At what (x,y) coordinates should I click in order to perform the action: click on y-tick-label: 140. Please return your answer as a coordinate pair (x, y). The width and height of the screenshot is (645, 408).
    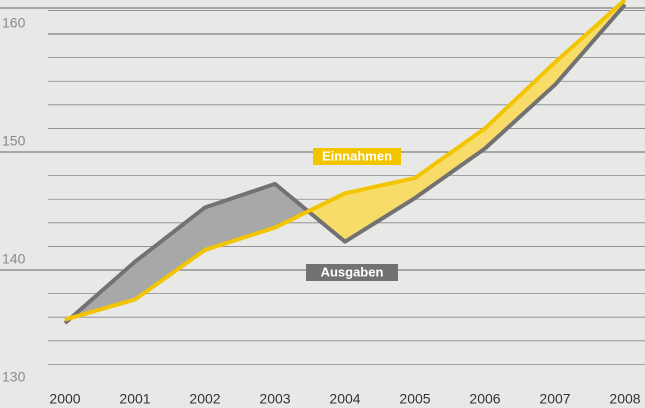
    Looking at the image, I should click on (14, 259).